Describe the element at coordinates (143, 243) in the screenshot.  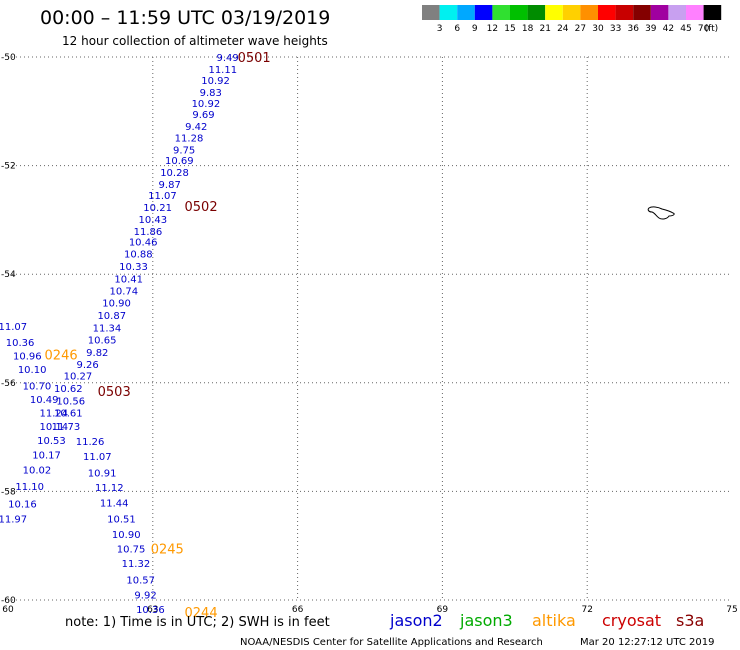
I see `wave-height-label: 10.46` at that location.